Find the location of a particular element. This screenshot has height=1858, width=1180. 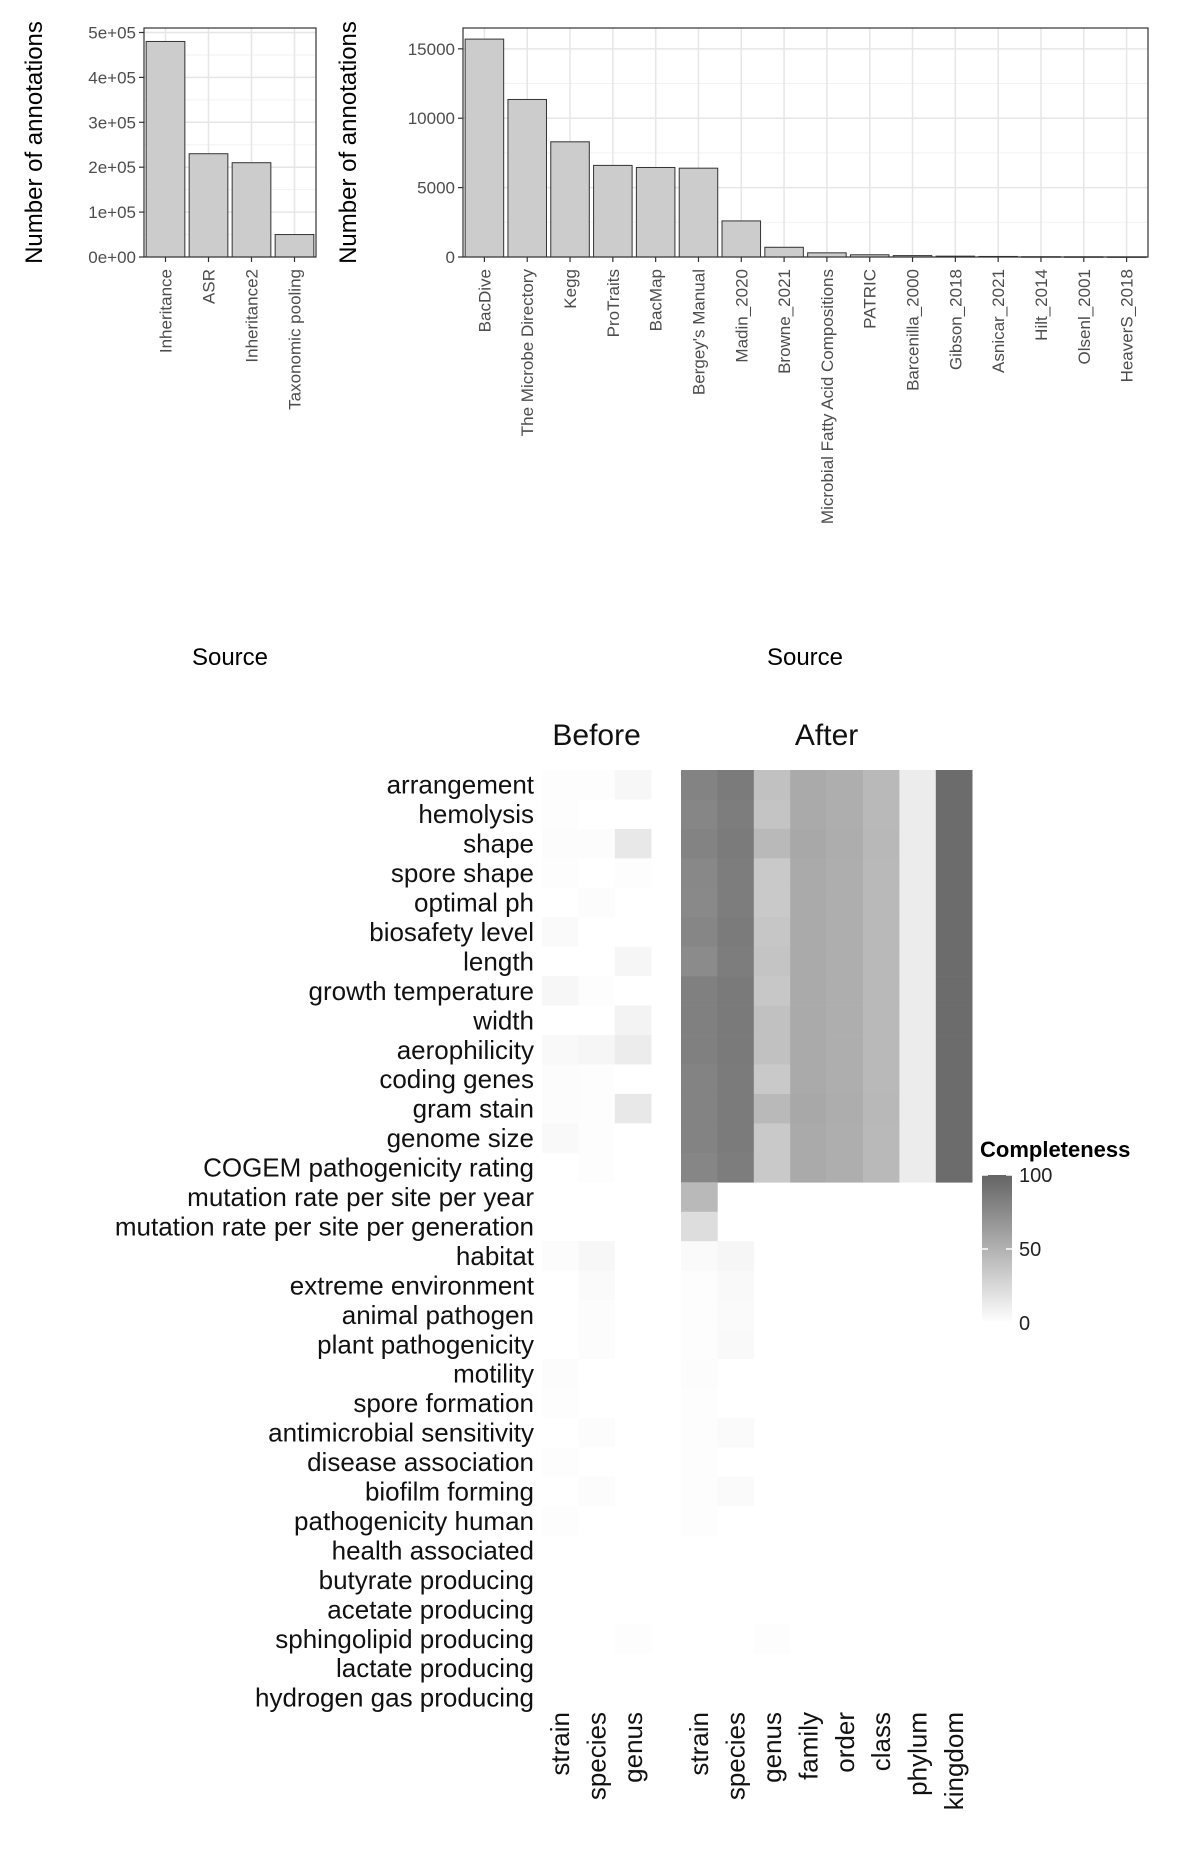

row-label: butyrate producing is located at coordinates (426, 1580).